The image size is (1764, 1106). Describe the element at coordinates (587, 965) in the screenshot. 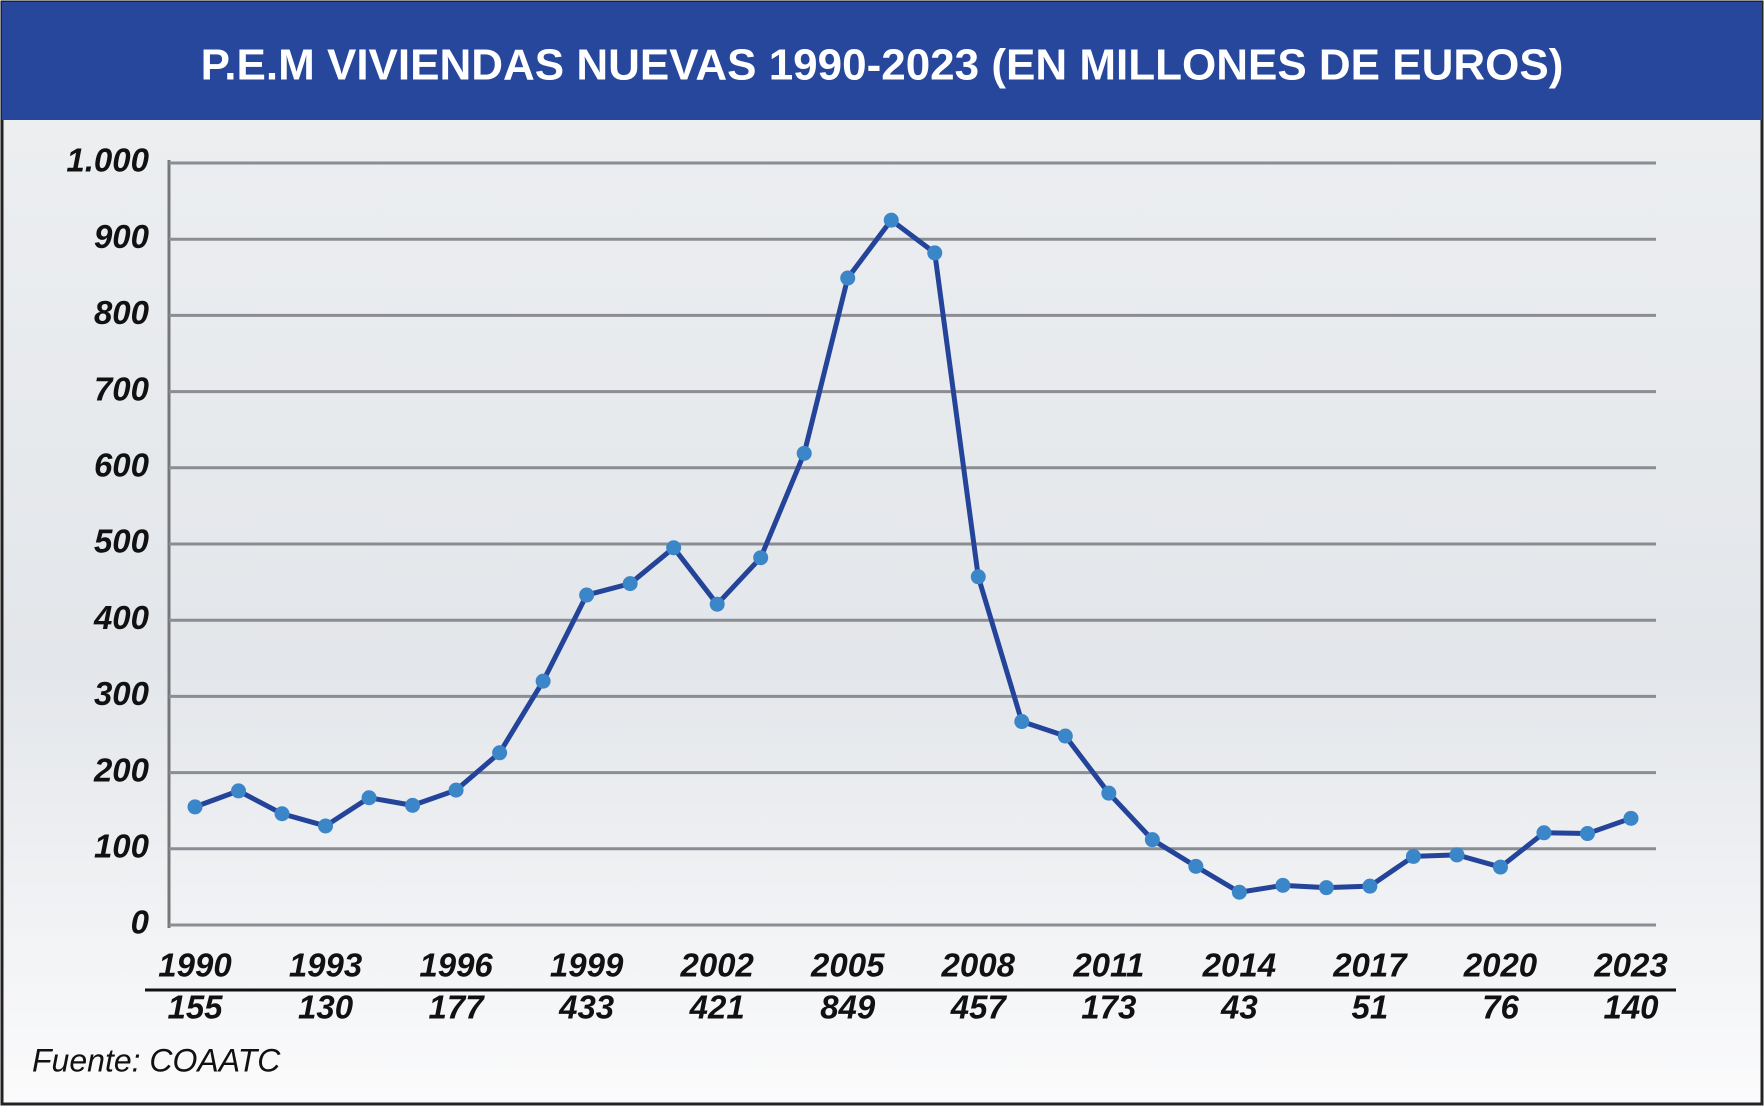

I see `x-tick-label: 1999` at that location.